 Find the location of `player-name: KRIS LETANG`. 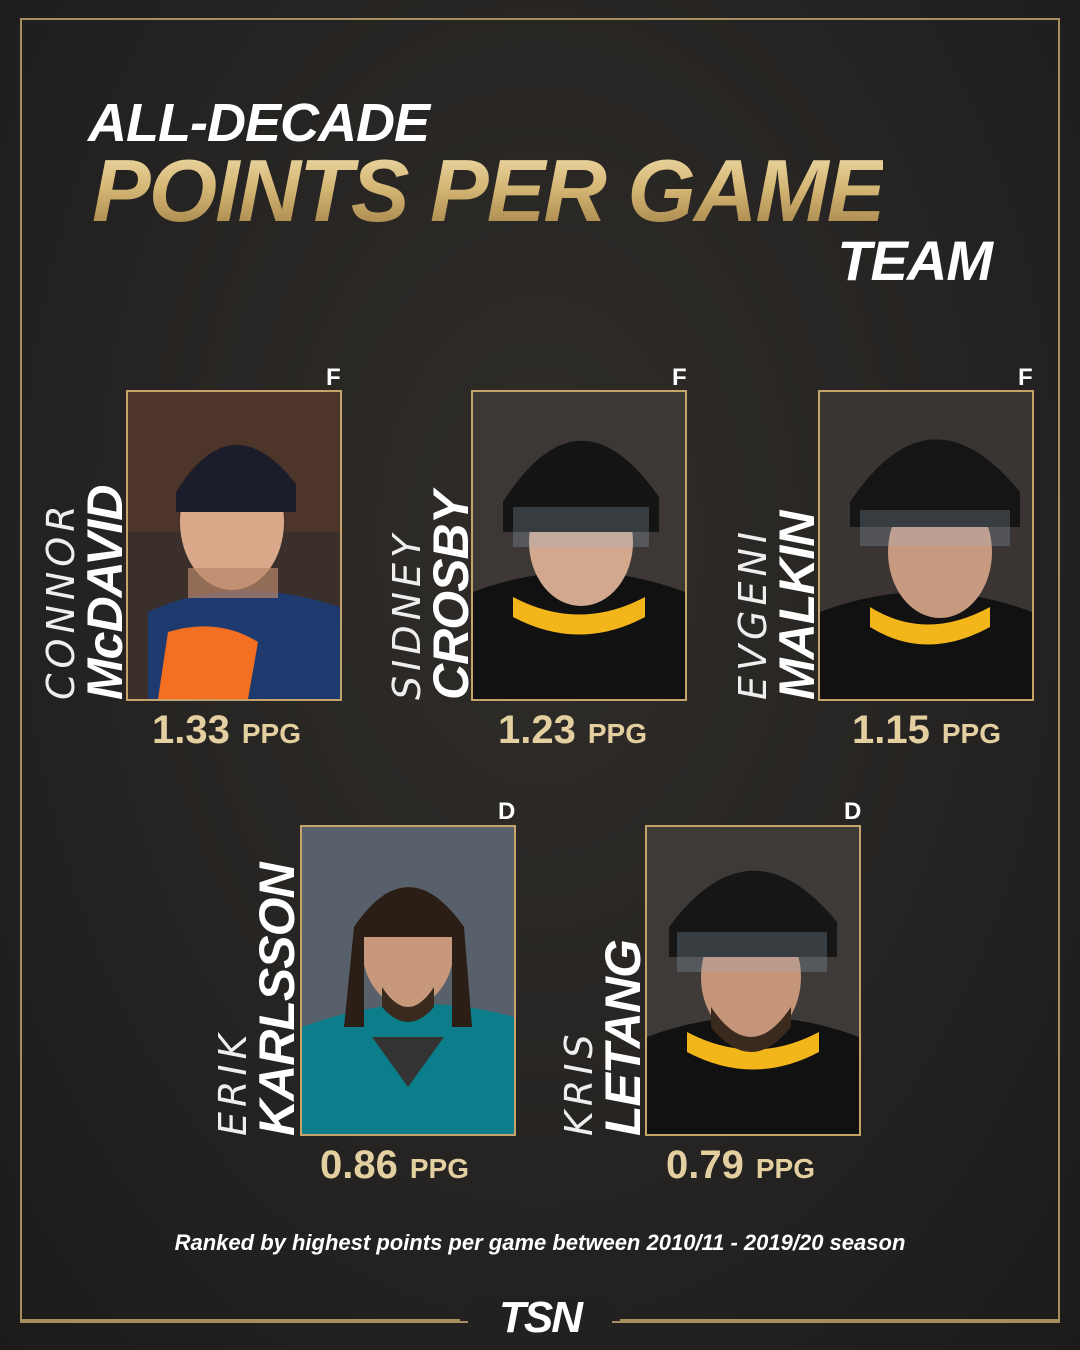

player-name: KRIS LETANG is located at coordinates (604, 1038).